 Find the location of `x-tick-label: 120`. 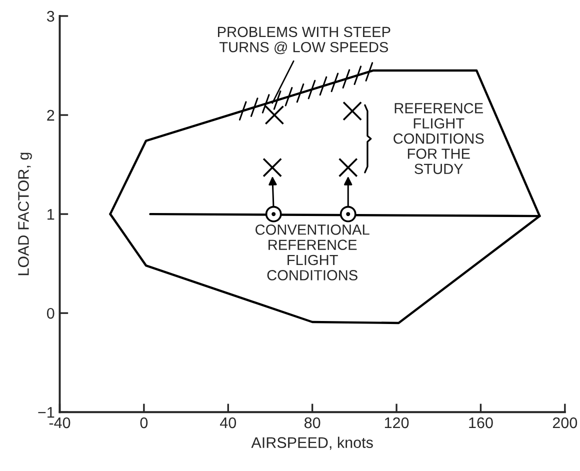

x-tick-label: 120 is located at coordinates (396, 422).